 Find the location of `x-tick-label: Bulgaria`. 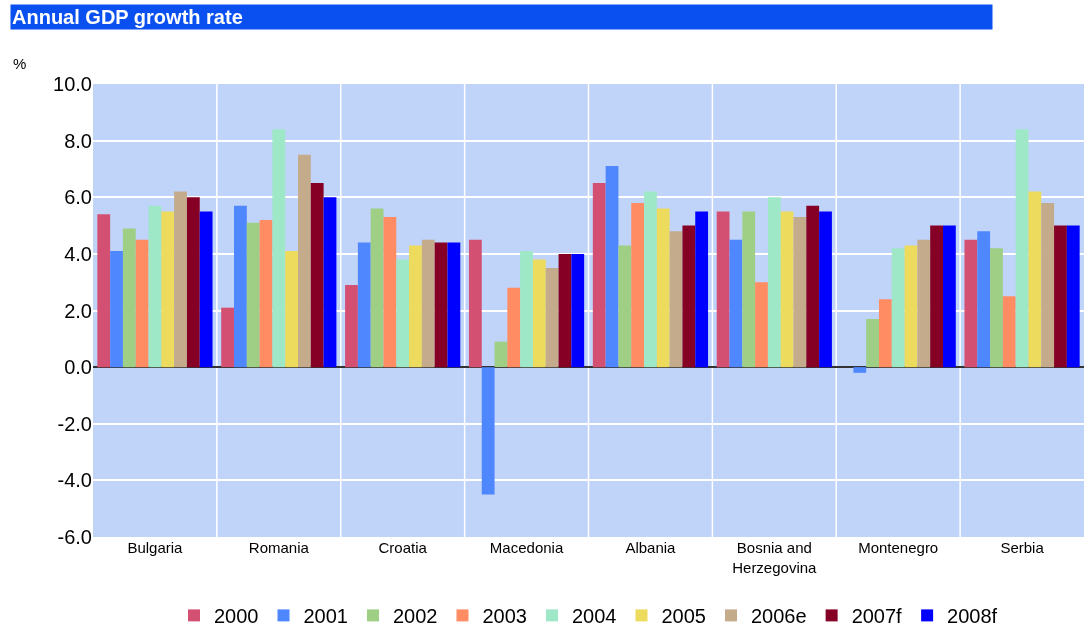

x-tick-label: Bulgaria is located at coordinates (155, 547).